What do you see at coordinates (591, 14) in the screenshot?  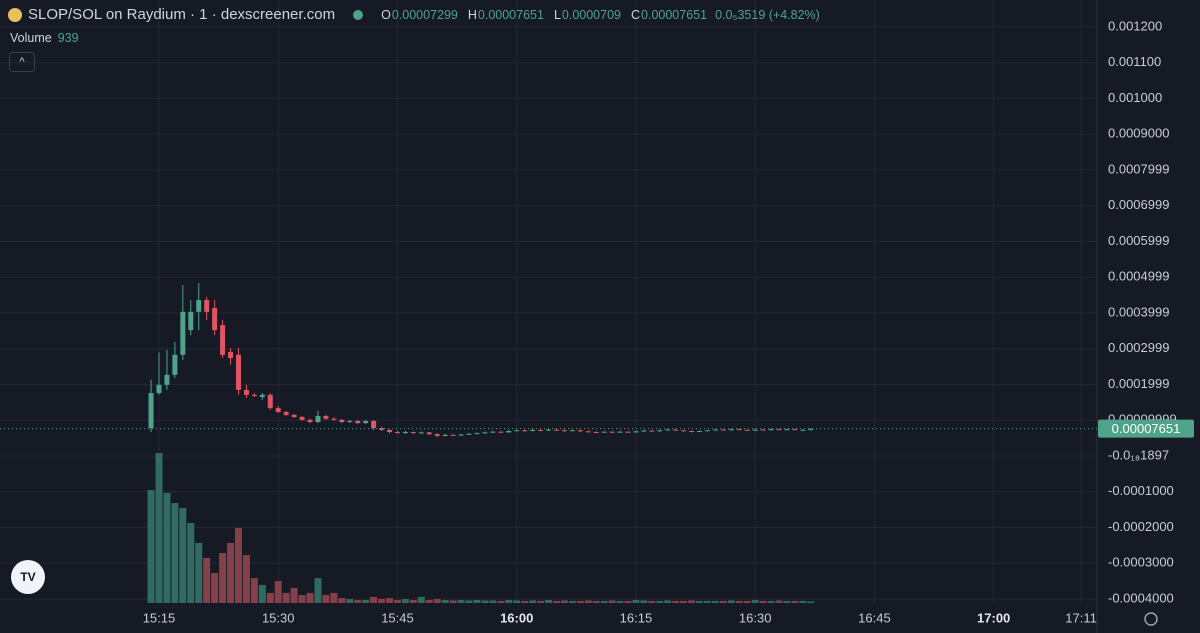 I see `ohlc-value: 0.0000709` at bounding box center [591, 14].